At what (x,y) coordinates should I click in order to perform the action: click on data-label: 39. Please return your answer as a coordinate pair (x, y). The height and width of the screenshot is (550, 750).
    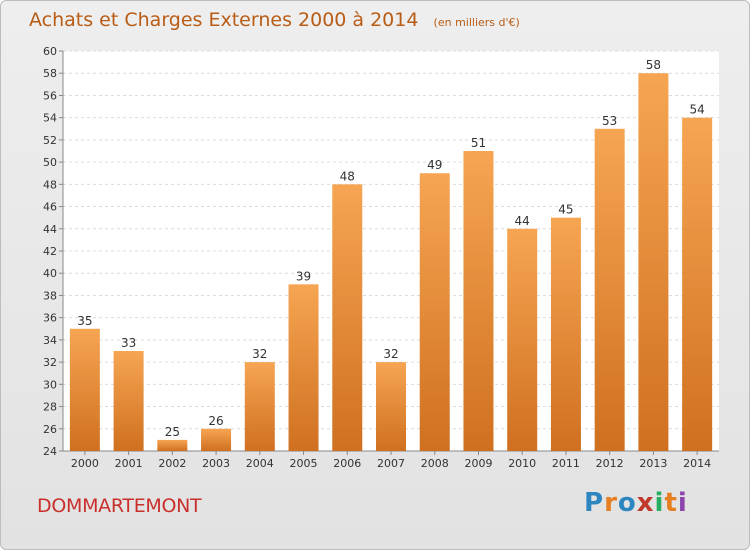
    Looking at the image, I should click on (303, 276).